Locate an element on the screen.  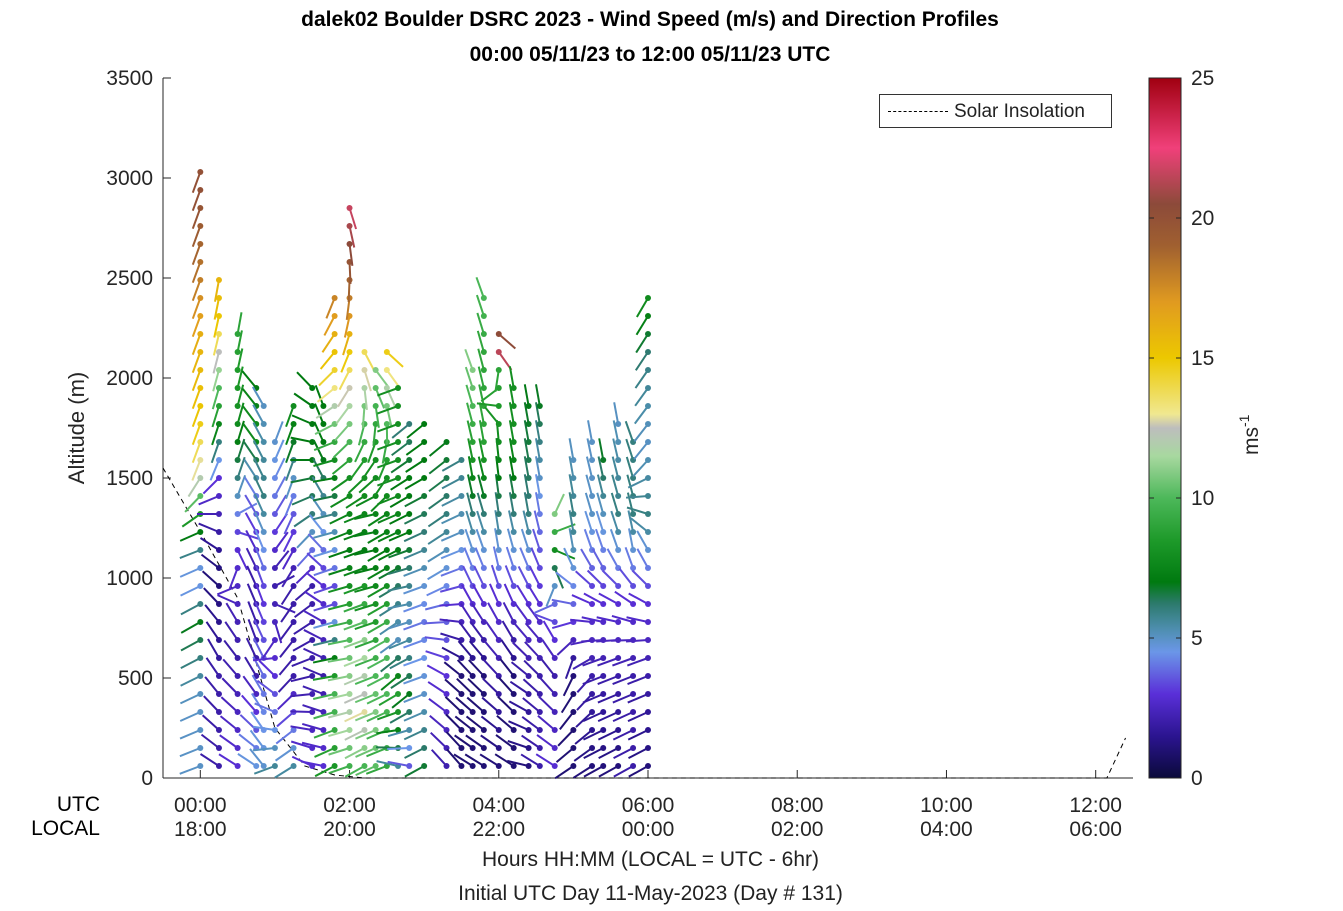
y-tick-label: 2500 is located at coordinates (129, 278).